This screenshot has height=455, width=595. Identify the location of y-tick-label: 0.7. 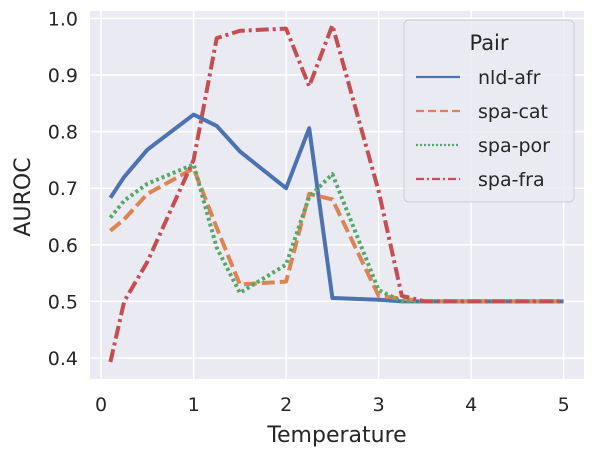
(63, 189).